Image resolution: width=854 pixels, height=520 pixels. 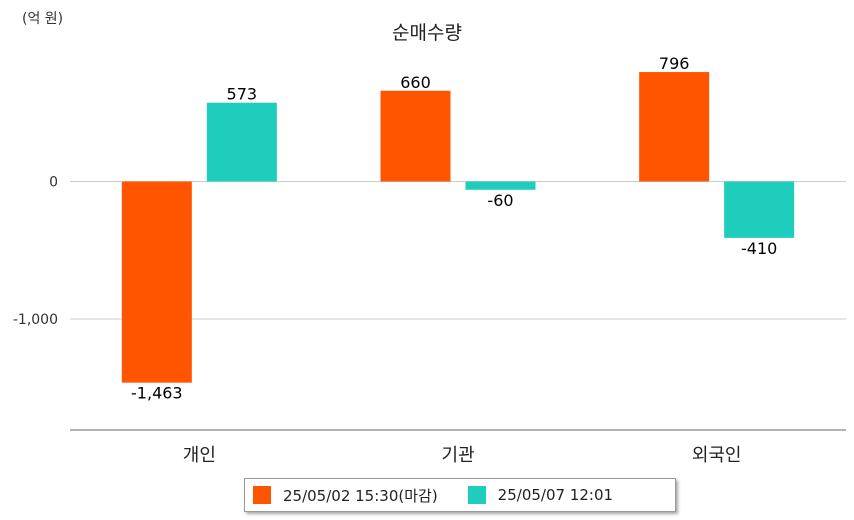 I want to click on legend-label-series-1: 25/05/02 15:30(마감), so click(x=360, y=495).